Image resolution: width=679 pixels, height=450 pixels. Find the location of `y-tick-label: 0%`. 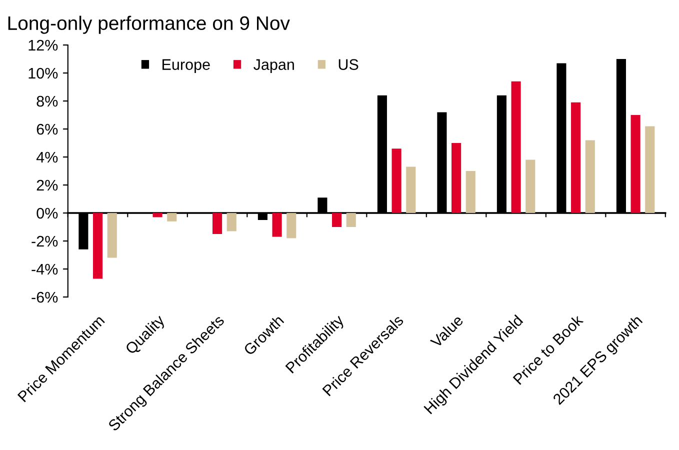

y-tick-label: 0% is located at coordinates (47, 213).